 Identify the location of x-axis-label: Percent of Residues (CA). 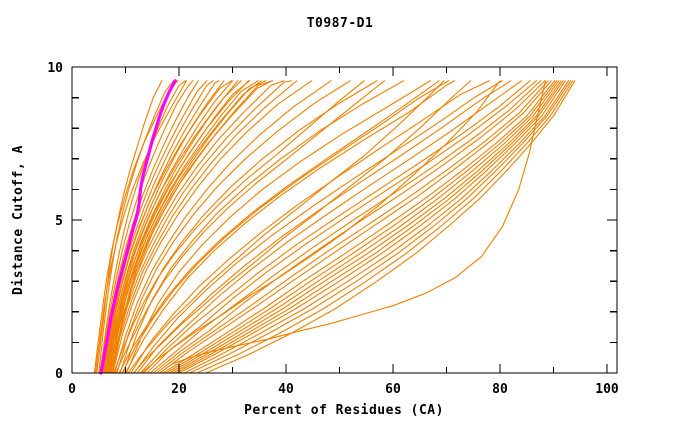
(344, 410).